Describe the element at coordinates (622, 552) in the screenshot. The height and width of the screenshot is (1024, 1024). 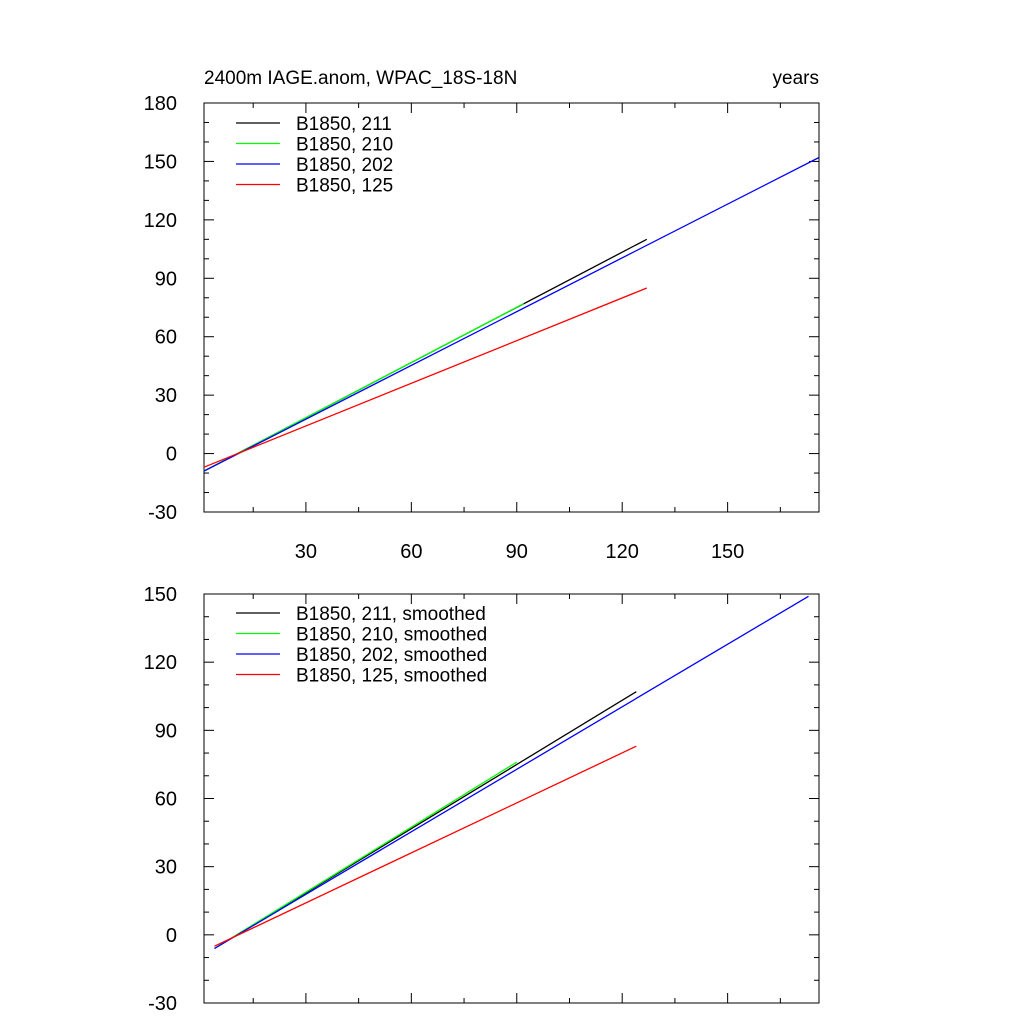
I see `x-tick-label: 120` at that location.